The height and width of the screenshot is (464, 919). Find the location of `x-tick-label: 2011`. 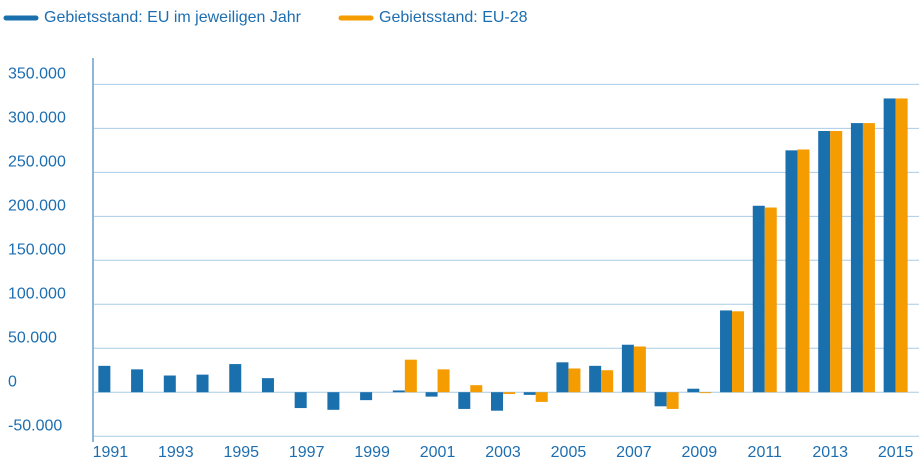

x-tick-label: 2011 is located at coordinates (765, 452).